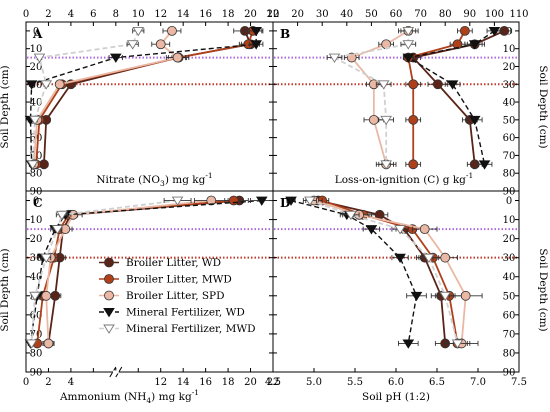 This screenshot has height=412, width=550. I want to click on x-tick-label: 100, so click(494, 14).